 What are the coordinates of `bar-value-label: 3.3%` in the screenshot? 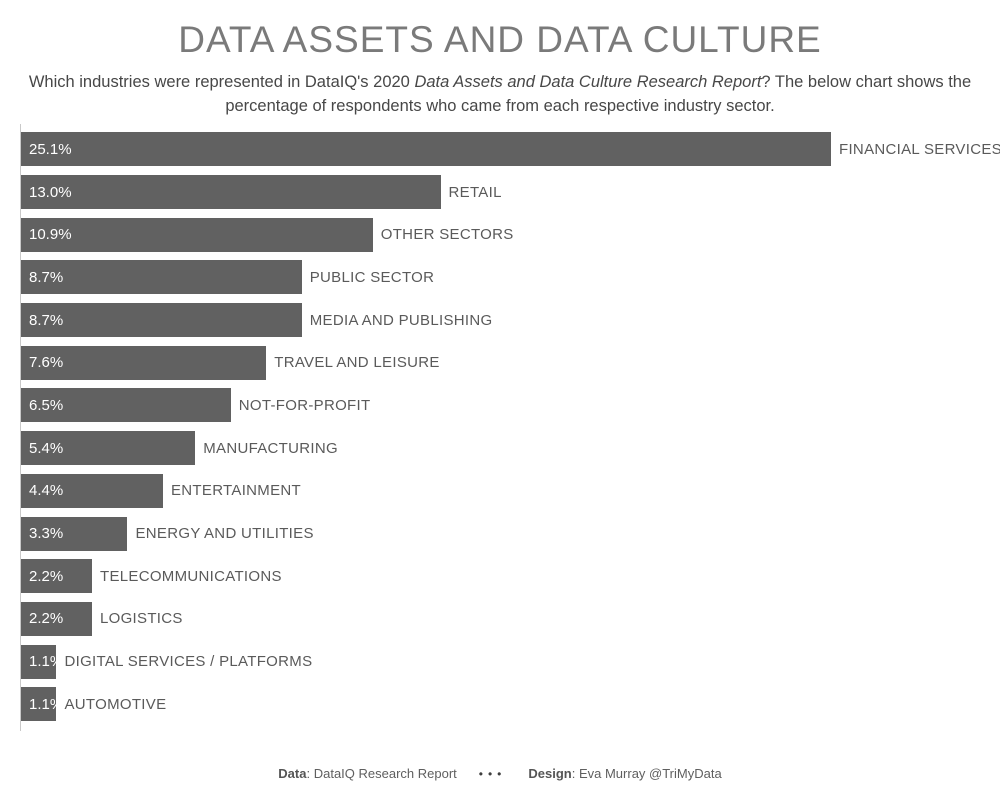 It's located at (46, 534).